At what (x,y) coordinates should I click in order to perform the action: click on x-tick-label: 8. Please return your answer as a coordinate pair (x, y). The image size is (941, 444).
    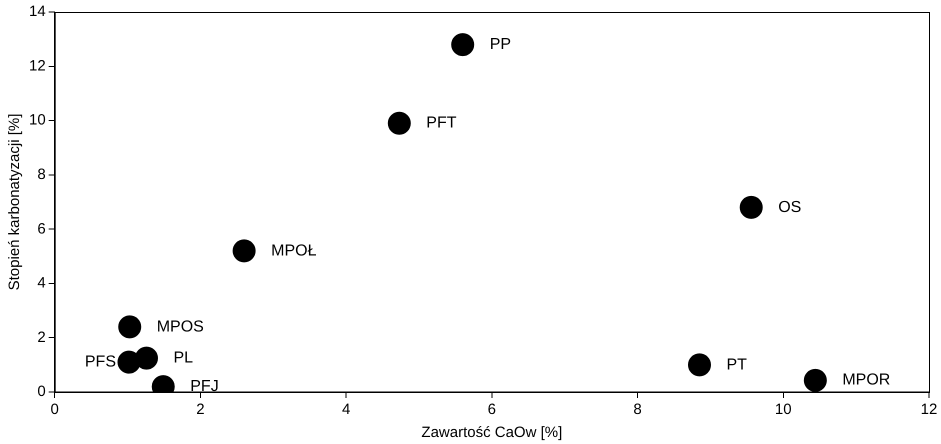
    Looking at the image, I should click on (637, 409).